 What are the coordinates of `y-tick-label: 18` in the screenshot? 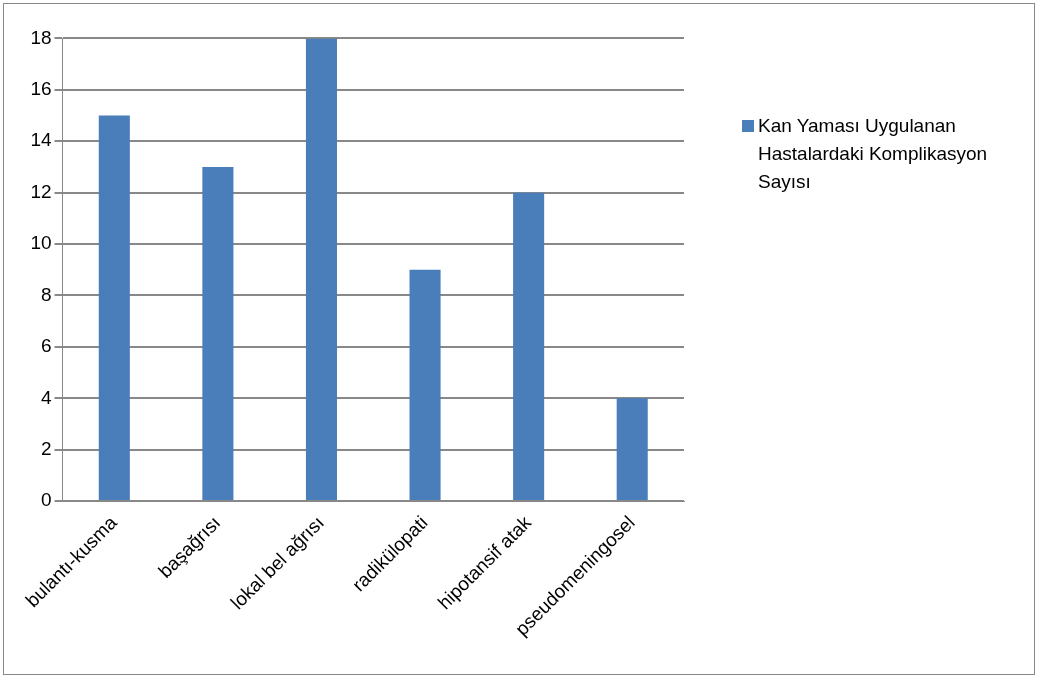 It's located at (41, 37).